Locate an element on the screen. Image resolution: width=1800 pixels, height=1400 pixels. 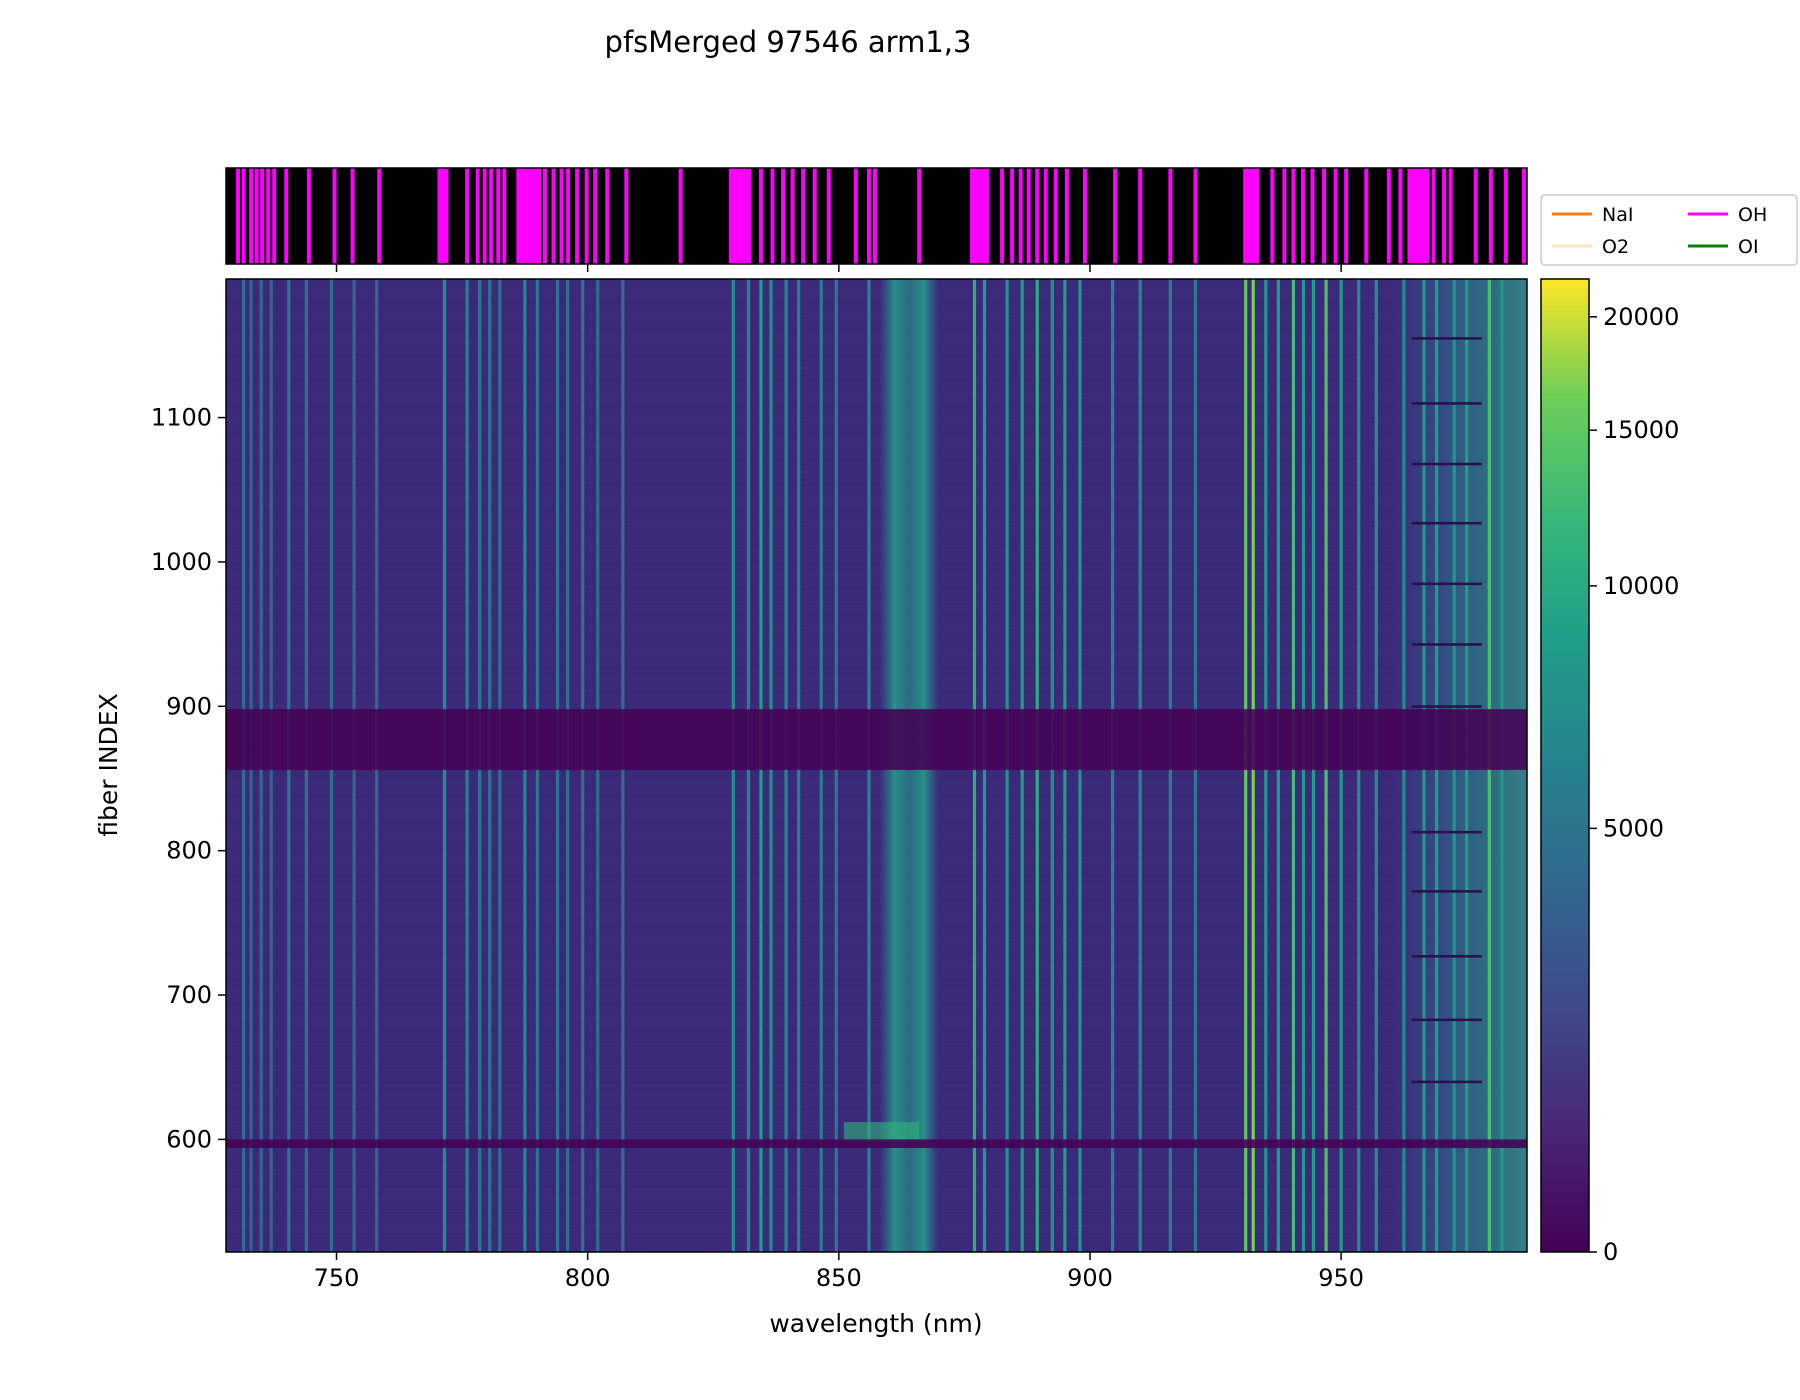
y-tick-label: 1000 is located at coordinates (181, 562).